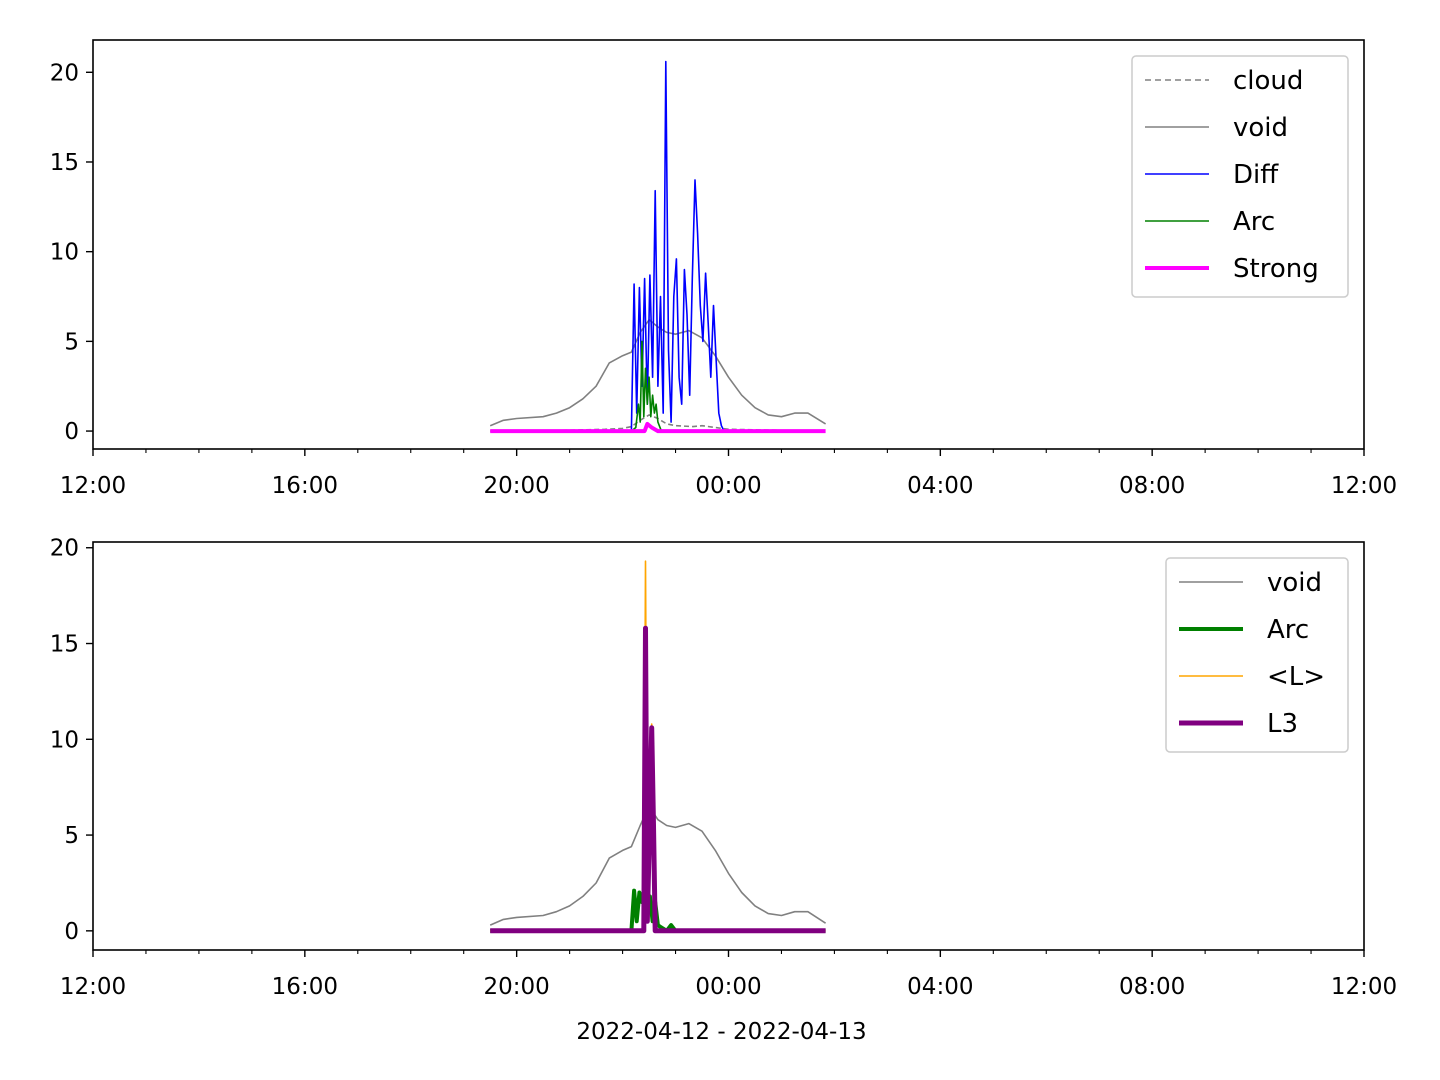 This screenshot has height=1080, width=1440. What do you see at coordinates (1282, 724) in the screenshot?
I see `legend-label-l3: L3` at bounding box center [1282, 724].